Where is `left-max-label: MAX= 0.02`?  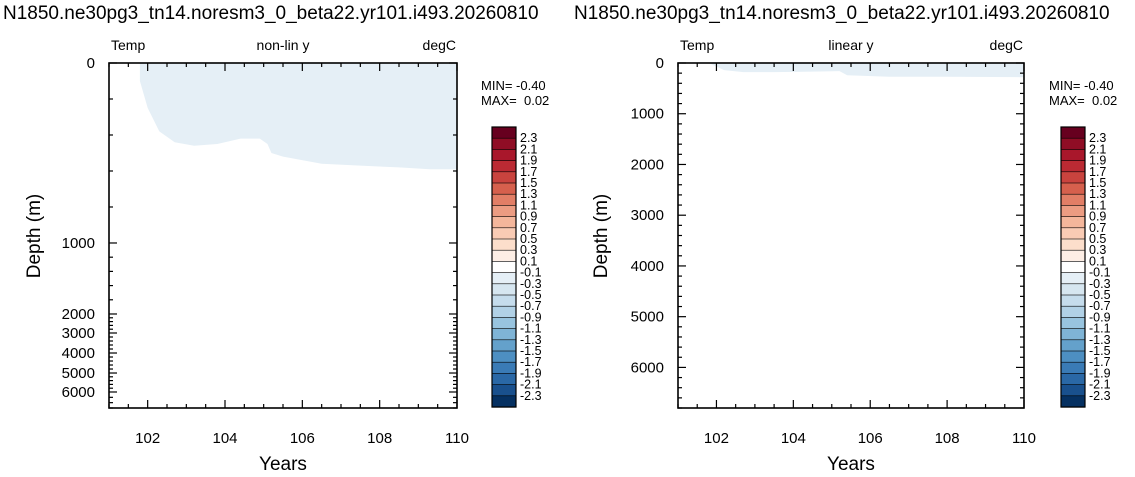
left-max-label: MAX= 0.02 is located at coordinates (515, 100).